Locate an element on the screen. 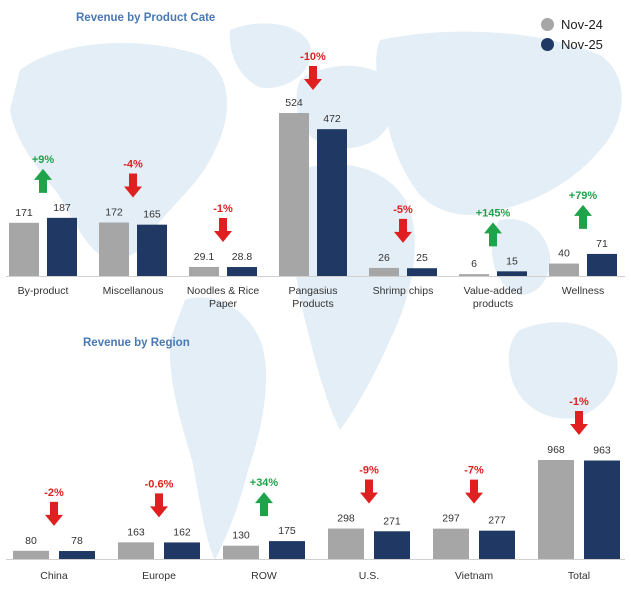 The height and width of the screenshot is (591, 631). legend-label-nov-24: Nov-24 is located at coordinates (582, 24).